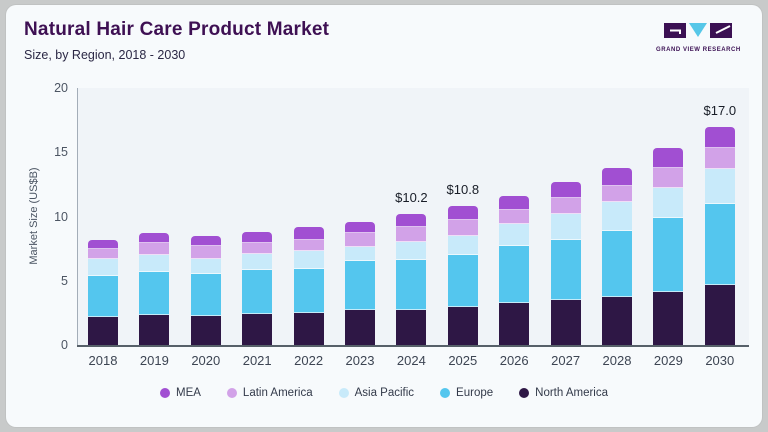 The width and height of the screenshot is (768, 432). I want to click on bar-segment-asia-pacific-2028, so click(617, 216).